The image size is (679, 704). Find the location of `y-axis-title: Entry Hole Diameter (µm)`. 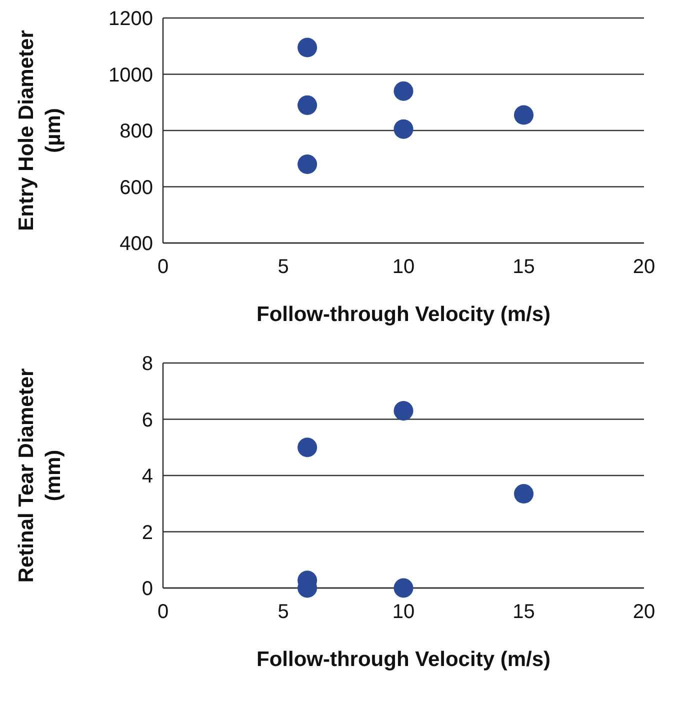

y-axis-title: Entry Hole Diameter (µm) is located at coordinates (40, 130).